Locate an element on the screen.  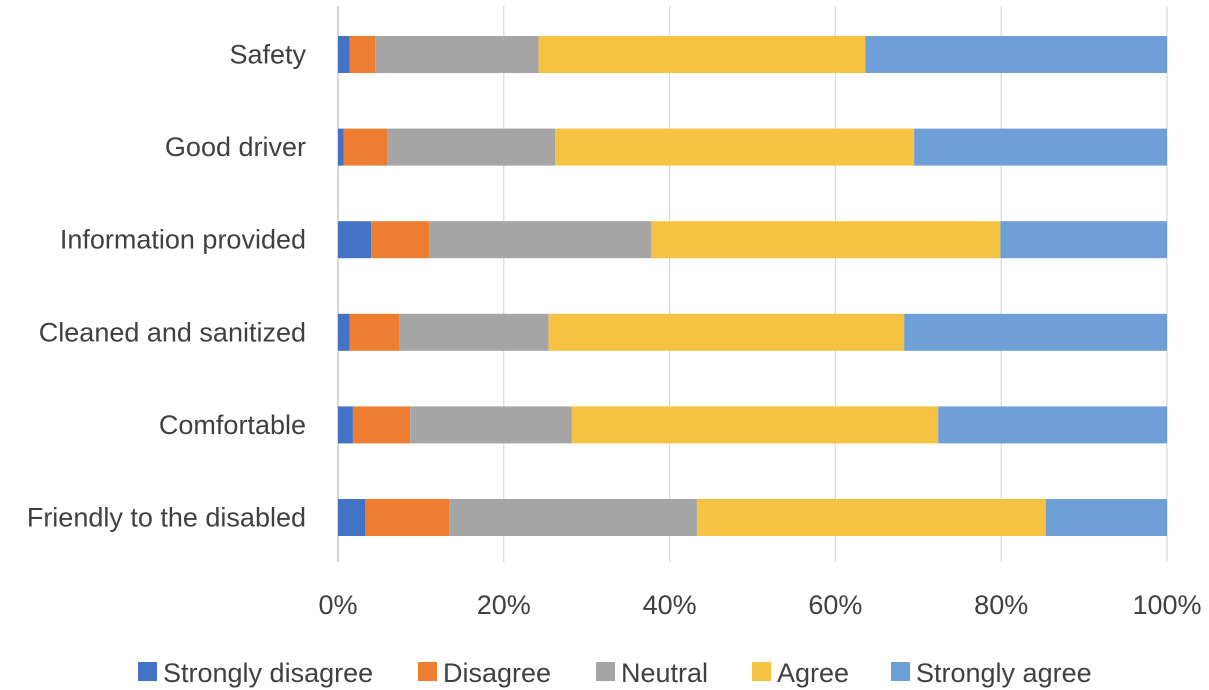
legend-label-strongly-agree: Strongly agree is located at coordinates (1004, 673).